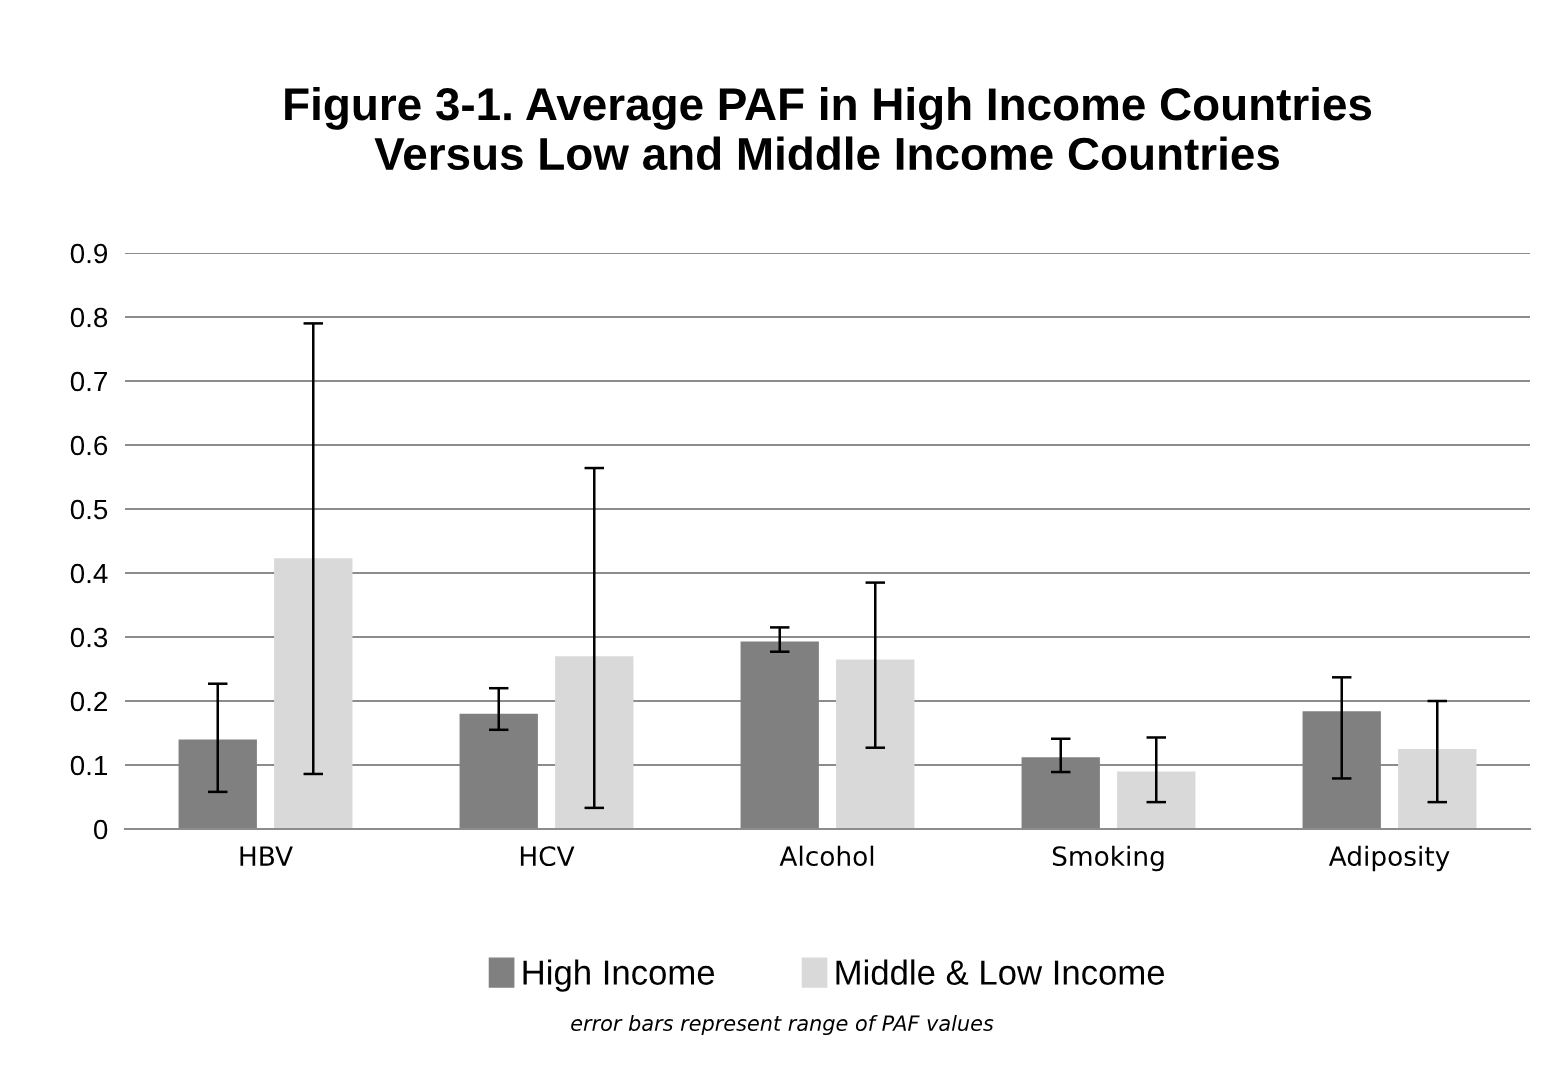  I want to click on legend-label: Middle & Low Income, so click(1000, 972).